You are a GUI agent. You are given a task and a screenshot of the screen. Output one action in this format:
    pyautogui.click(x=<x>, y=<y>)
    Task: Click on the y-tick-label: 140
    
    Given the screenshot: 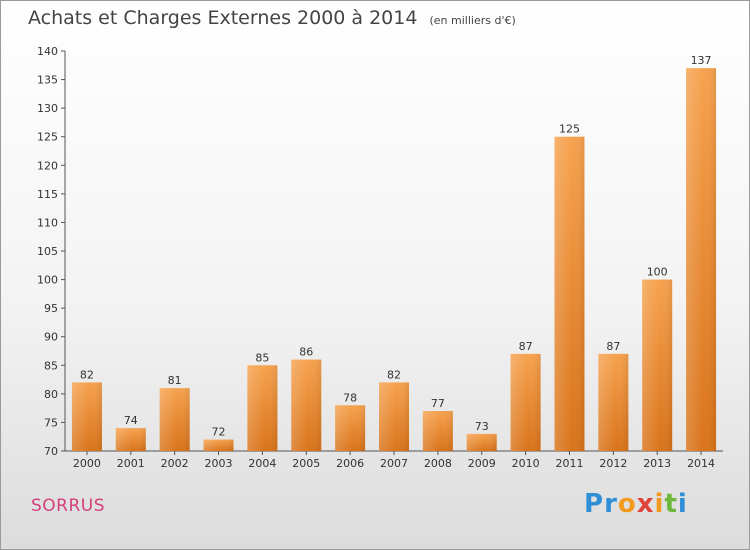 What is the action you would take?
    pyautogui.click(x=47, y=51)
    